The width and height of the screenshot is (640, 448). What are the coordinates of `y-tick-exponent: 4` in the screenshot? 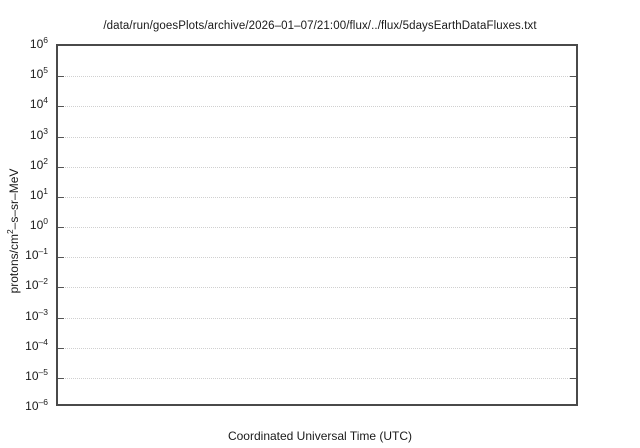 It's located at (45, 100).